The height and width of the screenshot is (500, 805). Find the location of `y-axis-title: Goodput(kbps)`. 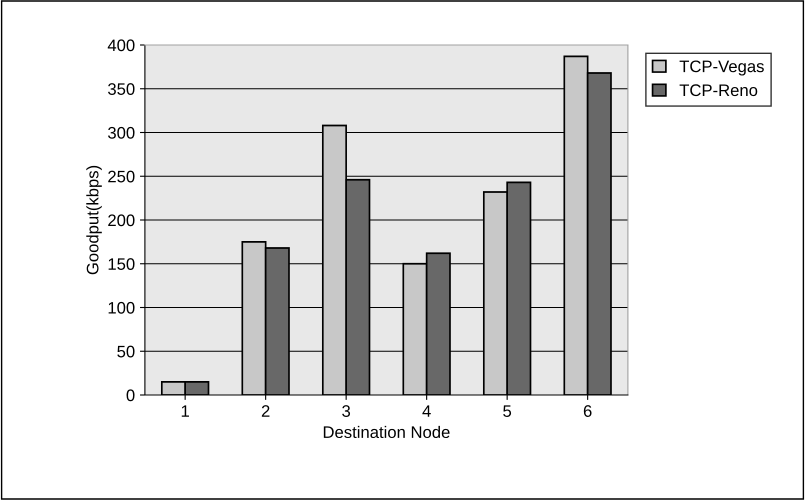

y-axis-title: Goodput(kbps) is located at coordinates (94, 220).